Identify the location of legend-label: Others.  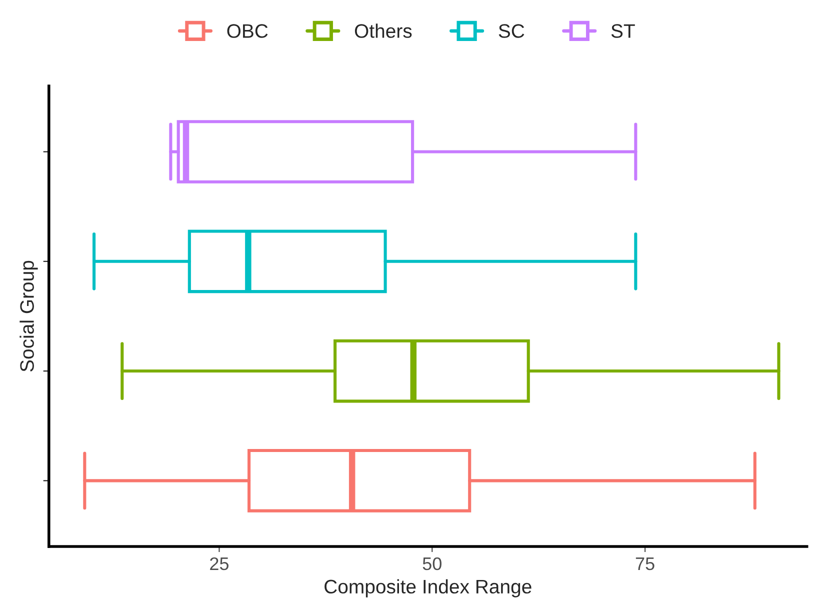
(383, 31).